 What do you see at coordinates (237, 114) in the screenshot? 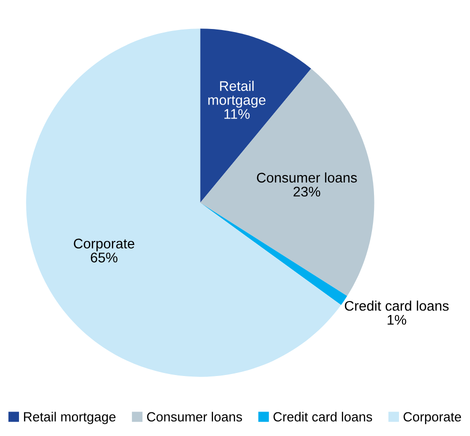
I see `data-label: 11%` at bounding box center [237, 114].